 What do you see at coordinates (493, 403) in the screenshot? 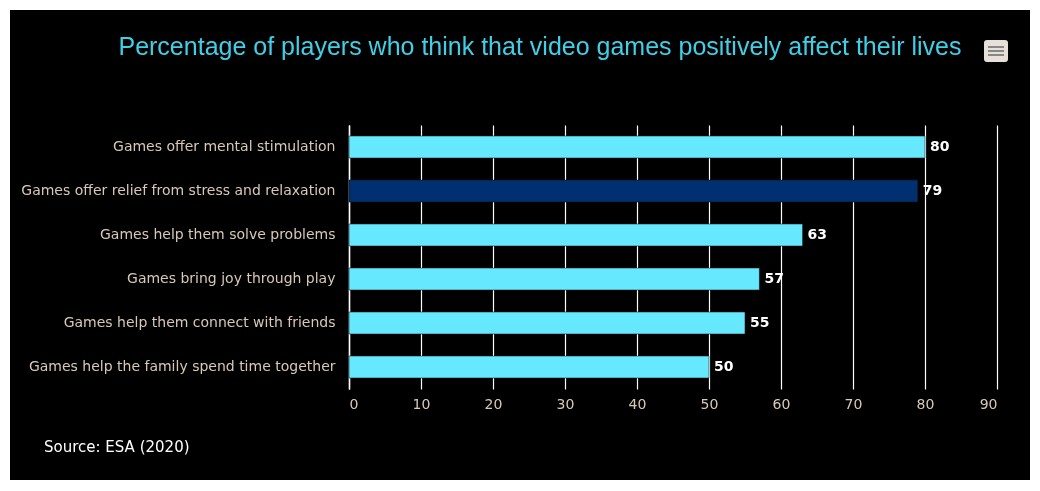
I see `x-tick-label: 20` at bounding box center [493, 403].